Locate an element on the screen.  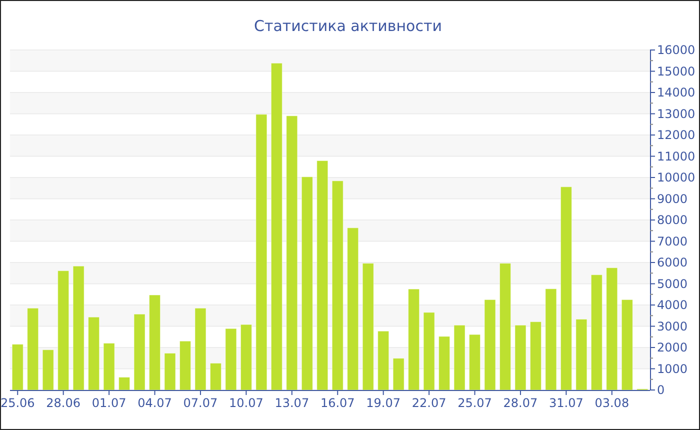
y-tick-label: 13000 is located at coordinates (676, 113).